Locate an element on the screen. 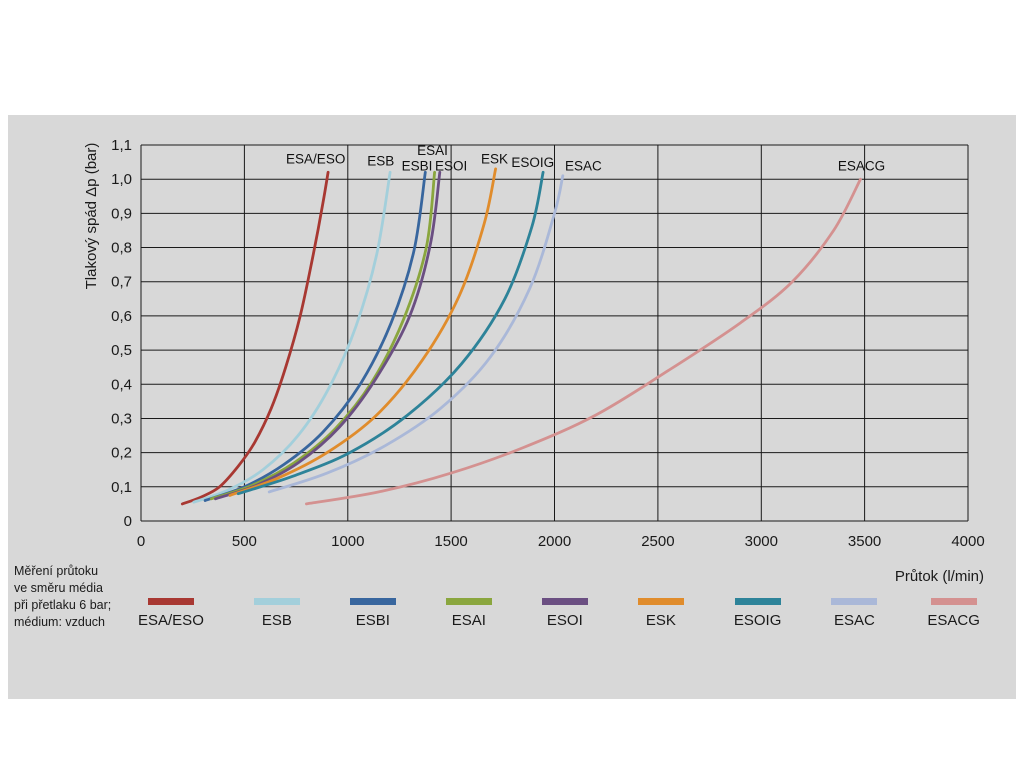 Image resolution: width=1024 pixels, height=768 pixels. y-tick-label: 0,5 is located at coordinates (121, 350).